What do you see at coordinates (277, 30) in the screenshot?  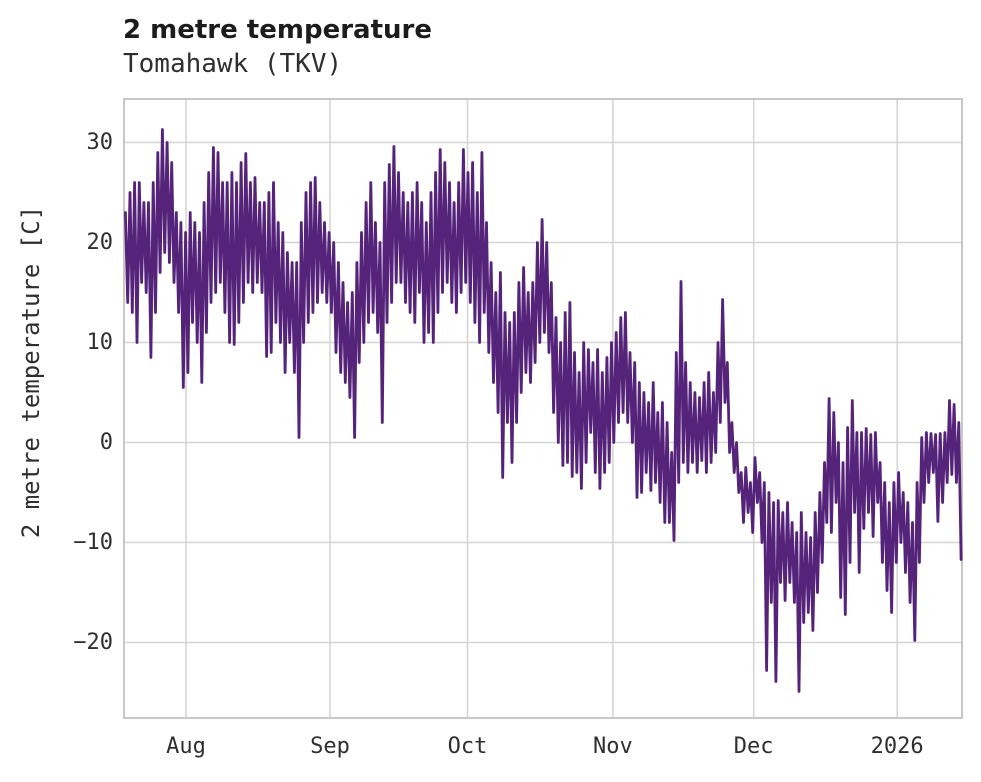 I see `chart-title: 2 metre temperature` at bounding box center [277, 30].